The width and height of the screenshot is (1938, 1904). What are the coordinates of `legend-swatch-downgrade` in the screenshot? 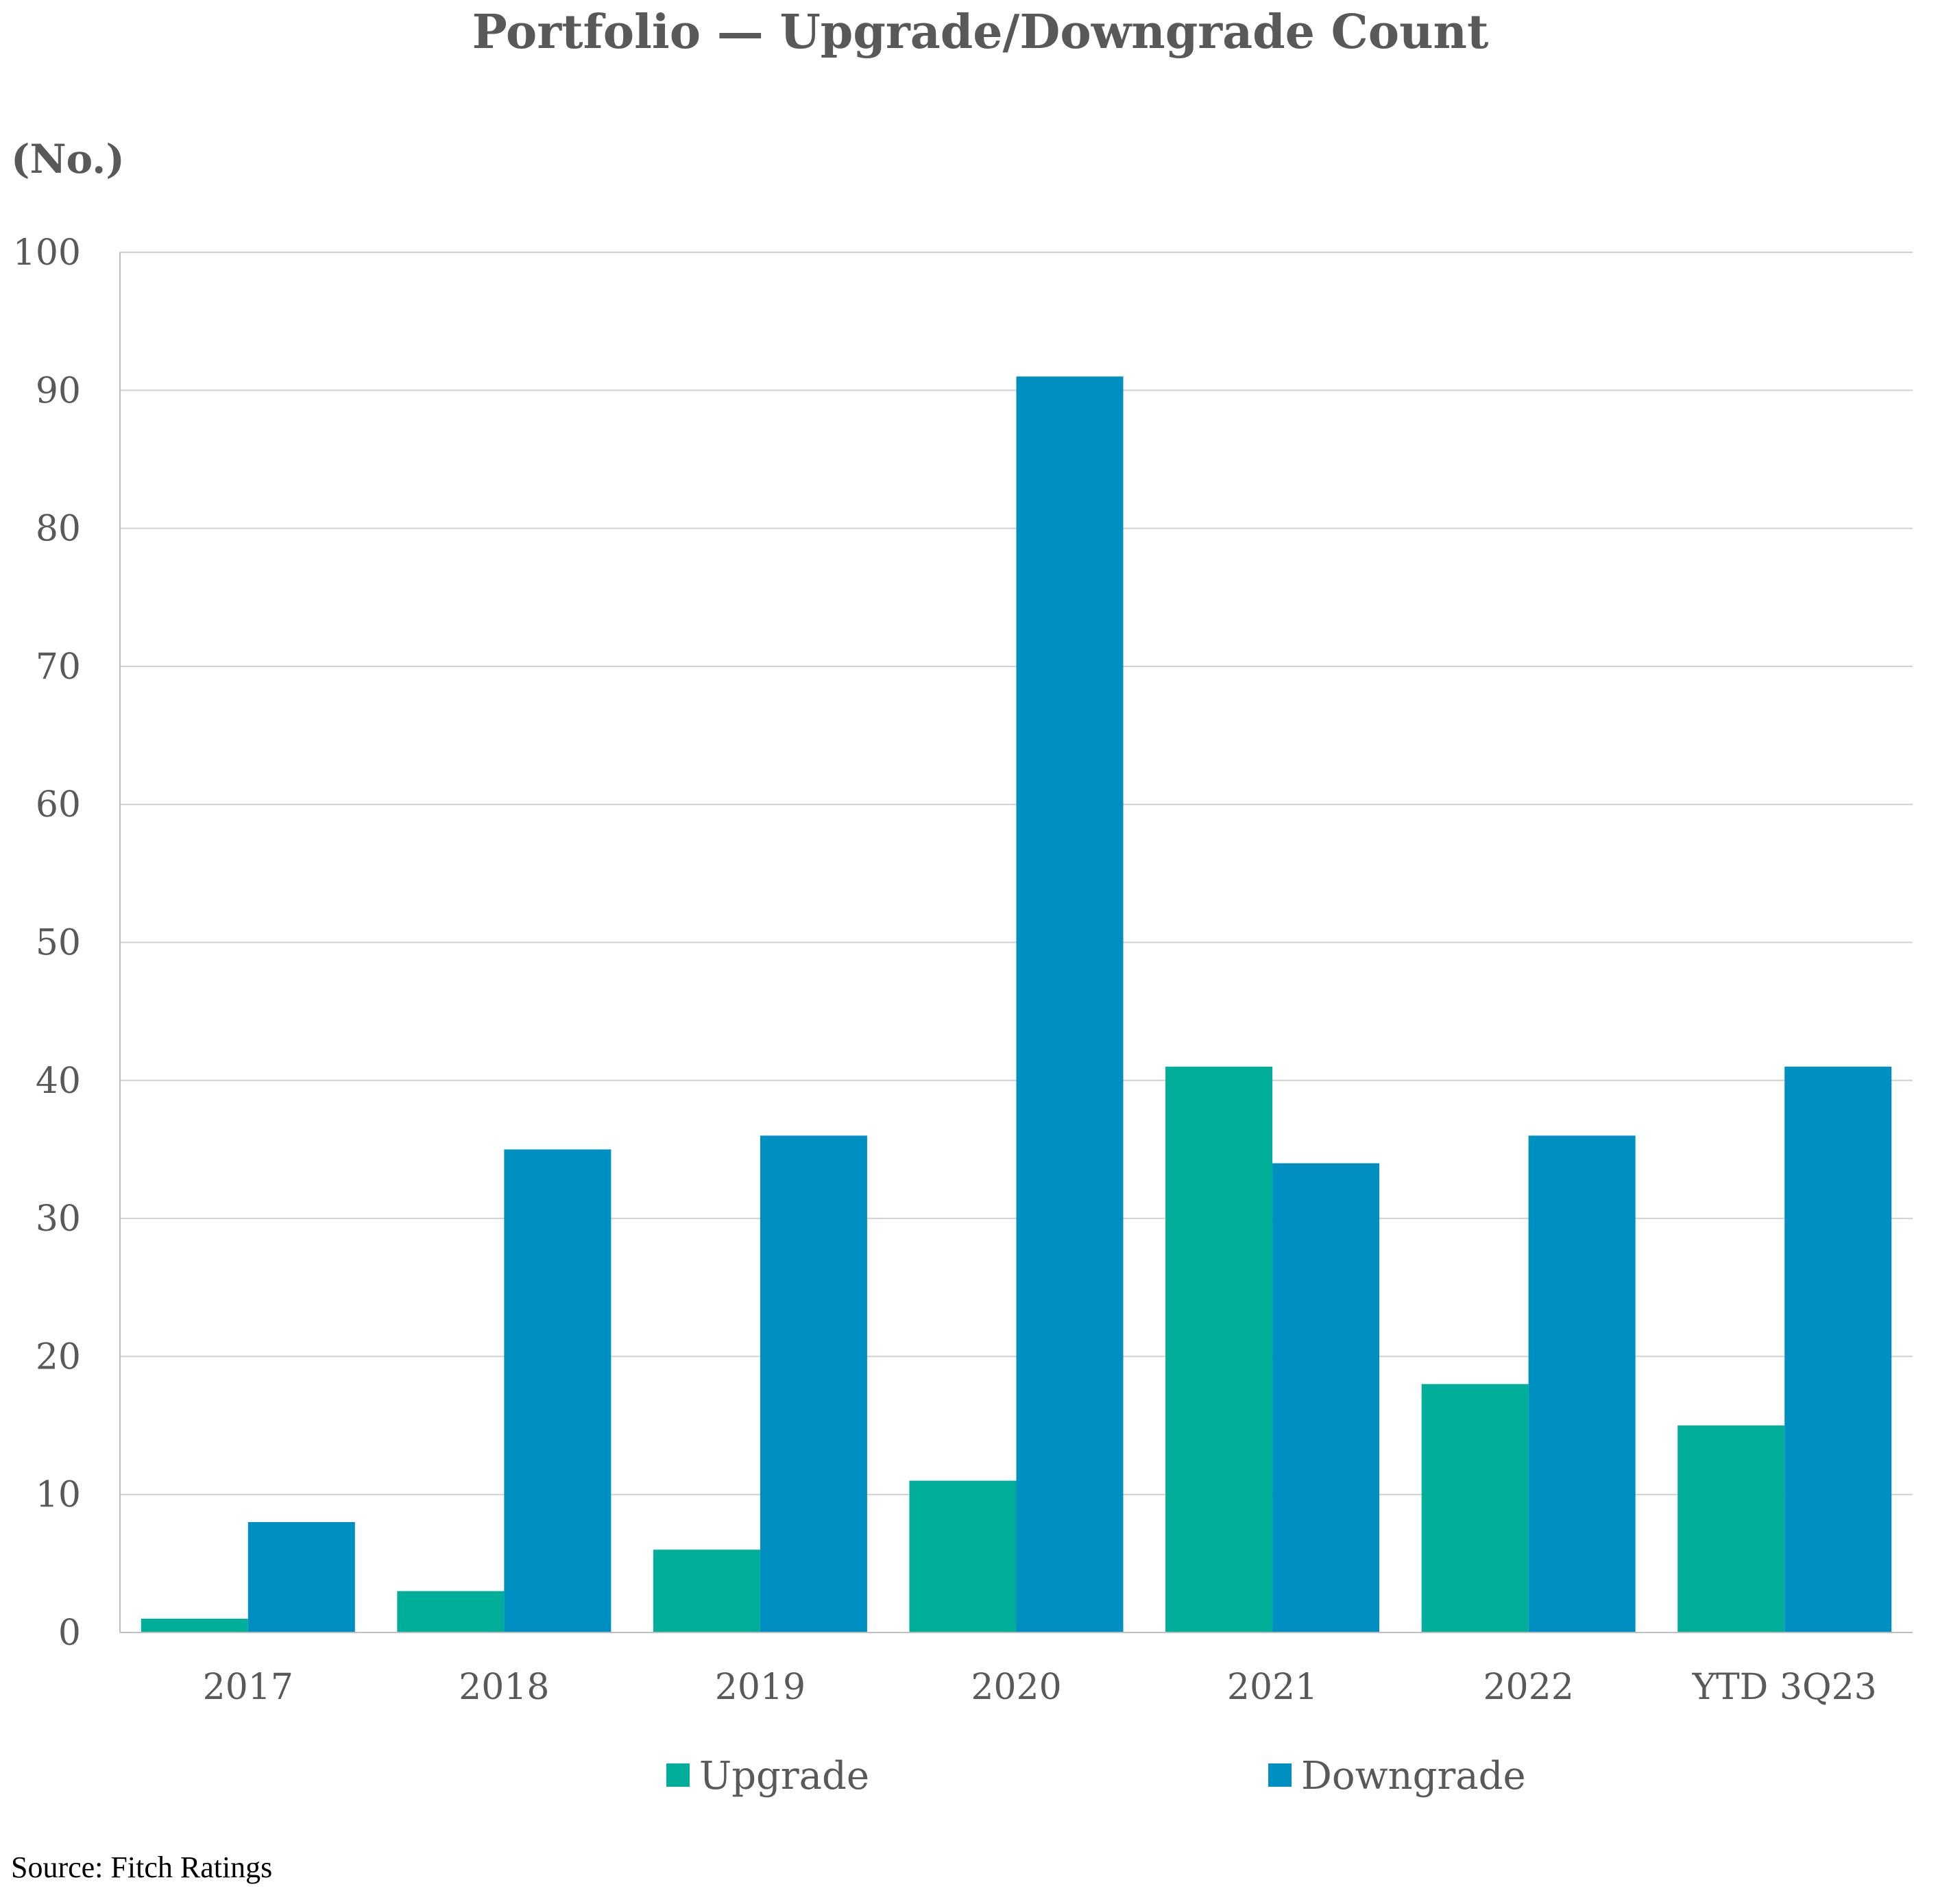 It's located at (1280, 1775).